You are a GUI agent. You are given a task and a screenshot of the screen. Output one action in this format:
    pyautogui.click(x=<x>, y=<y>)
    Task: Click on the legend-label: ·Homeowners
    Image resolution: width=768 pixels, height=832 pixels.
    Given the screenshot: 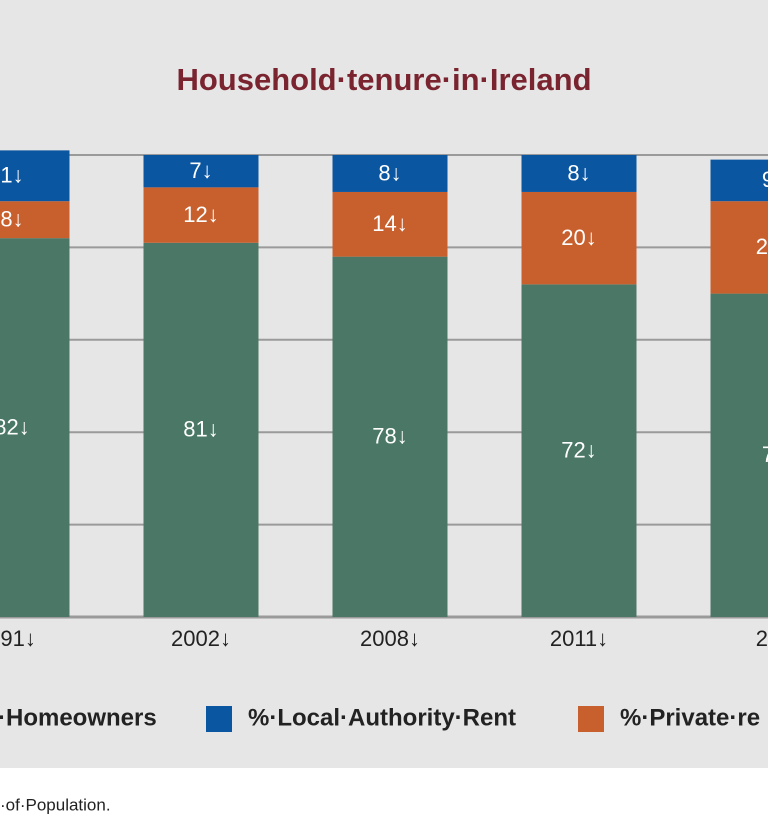 What is the action you would take?
    pyautogui.click(x=78, y=717)
    